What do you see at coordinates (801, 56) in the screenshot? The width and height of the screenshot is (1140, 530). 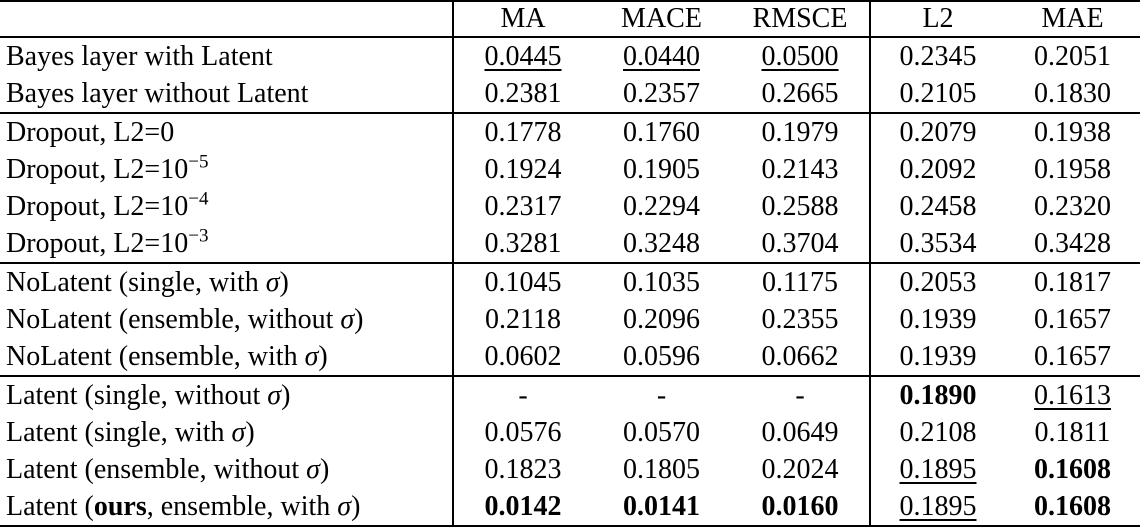 I see `value-cell: 0.0500` at bounding box center [801, 56].